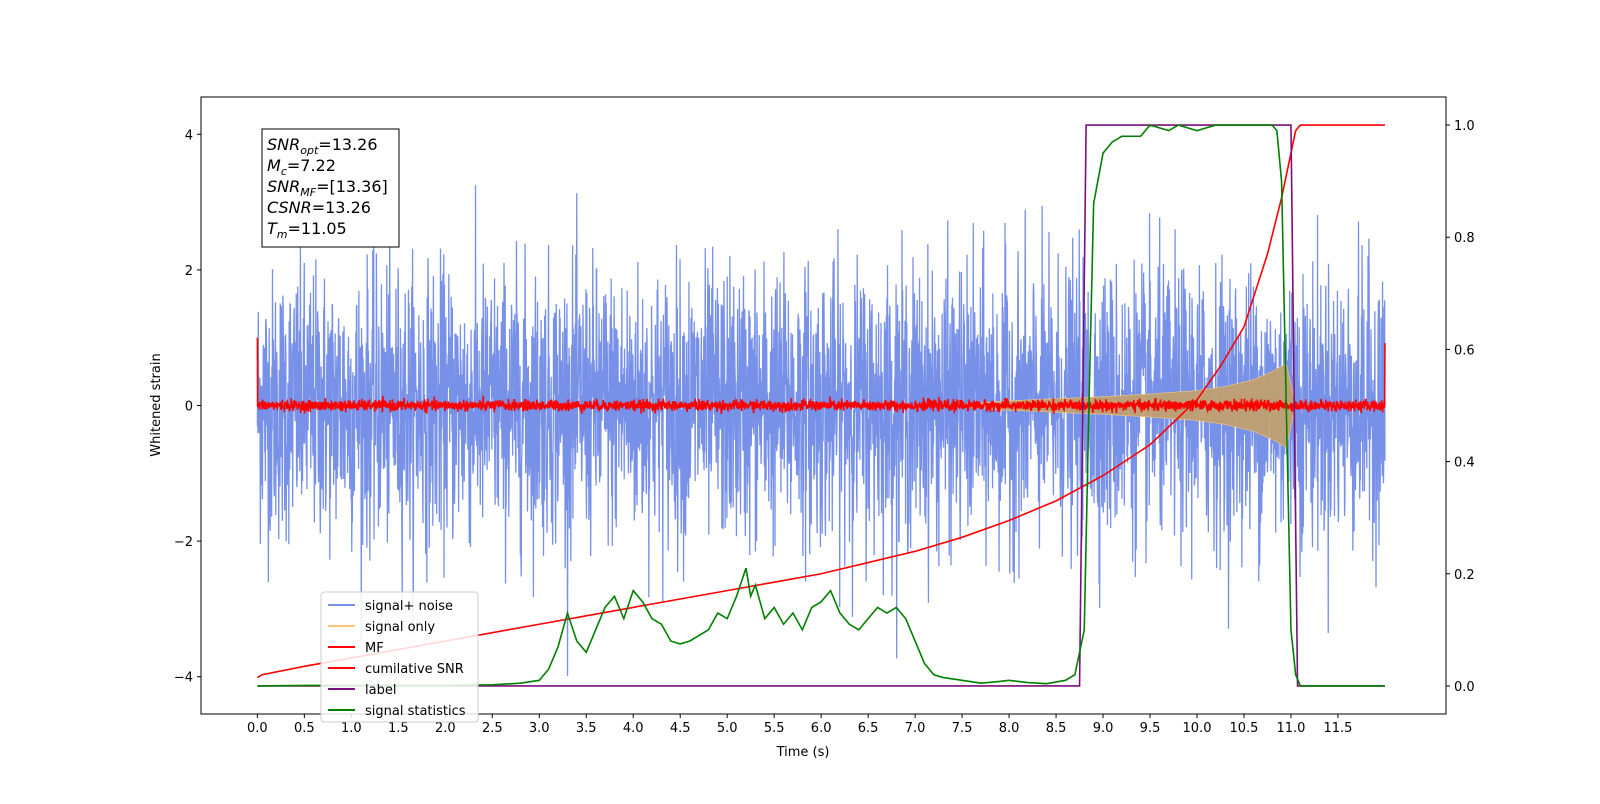 This screenshot has width=1600, height=804. Describe the element at coordinates (374, 648) in the screenshot. I see `legend-entry: MF` at that location.